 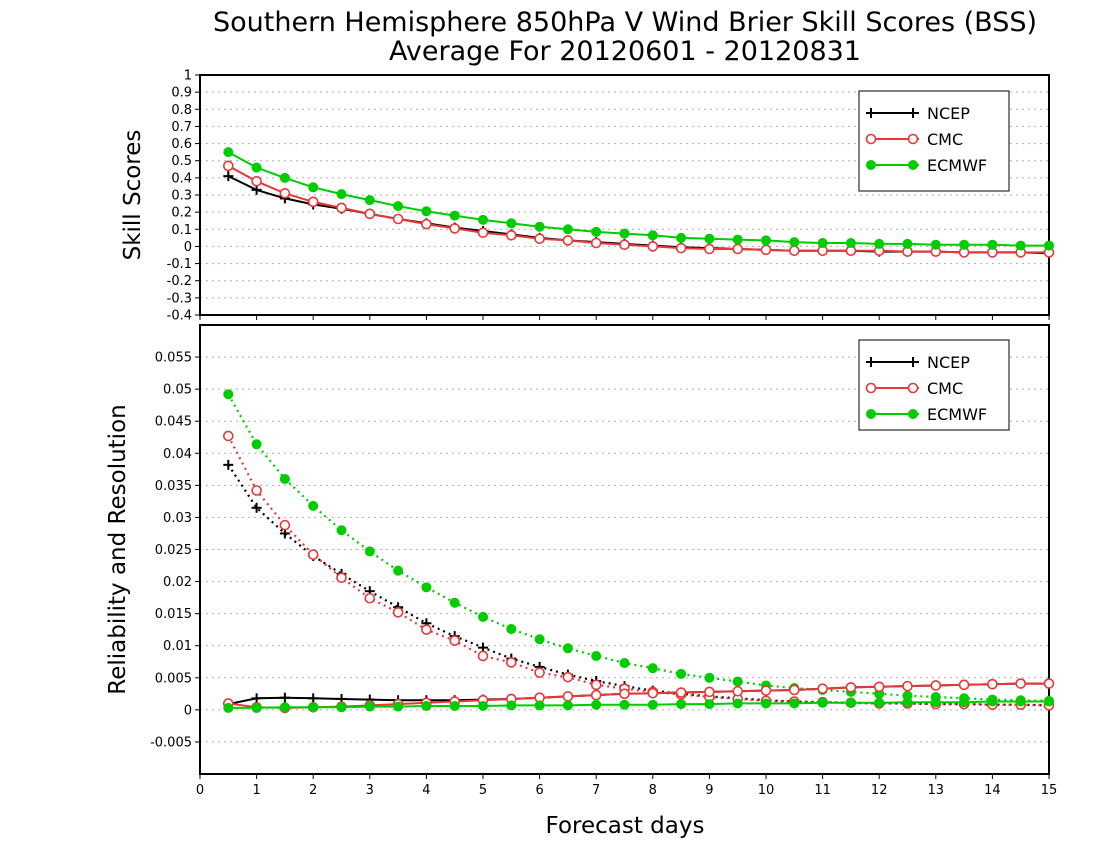 I want to click on x-tick-label: 10, so click(x=766, y=790).